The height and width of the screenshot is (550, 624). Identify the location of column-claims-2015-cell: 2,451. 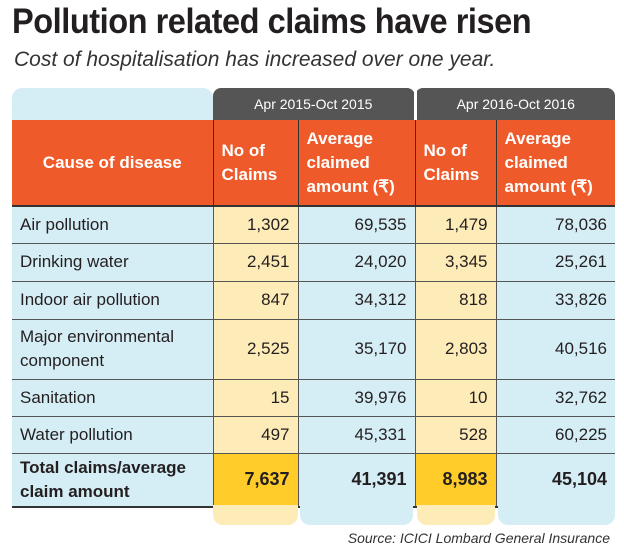
(255, 262).